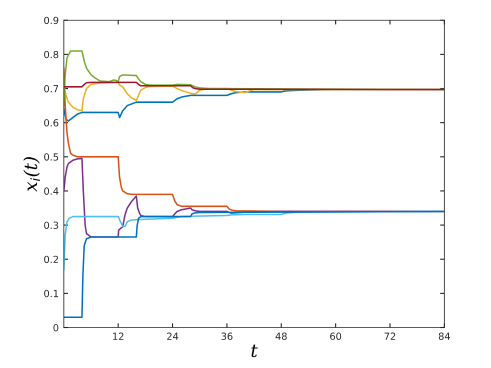 The width and height of the screenshot is (491, 368). Describe the element at coordinates (336, 336) in the screenshot. I see `x-tick-label: 60` at that location.